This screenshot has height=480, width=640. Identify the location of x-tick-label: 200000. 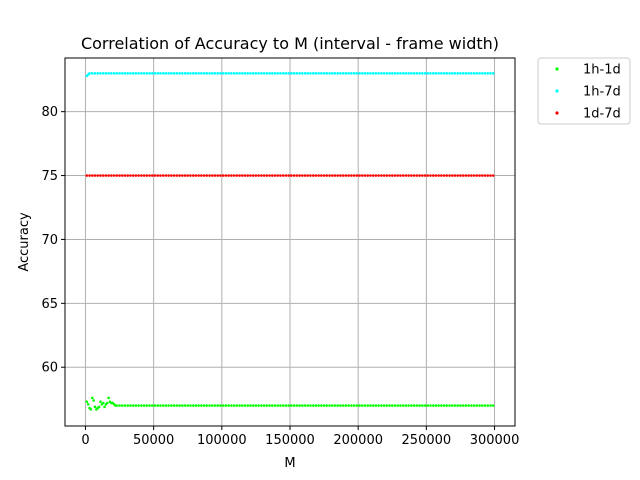
(358, 440).